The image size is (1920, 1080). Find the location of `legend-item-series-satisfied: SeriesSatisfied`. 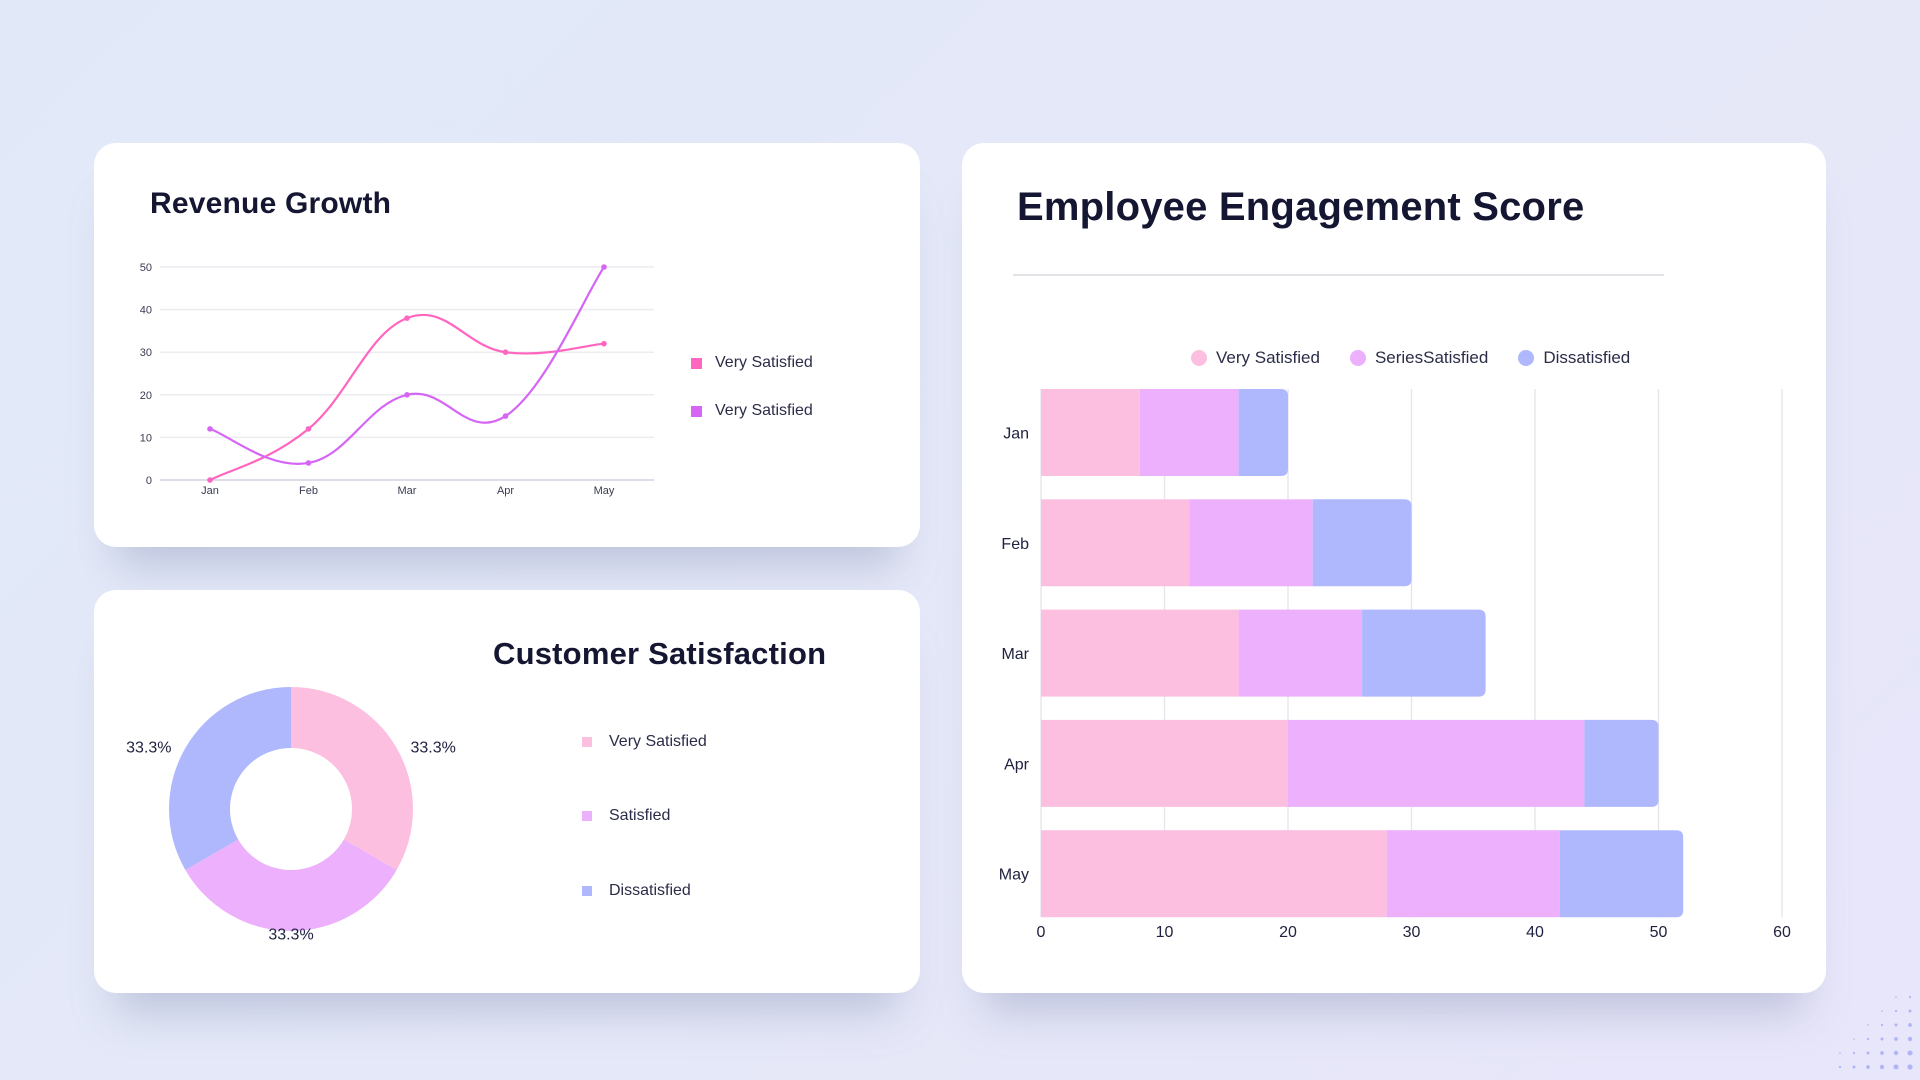

legend-item-series-satisfied: SeriesSatisfied is located at coordinates (1419, 358).